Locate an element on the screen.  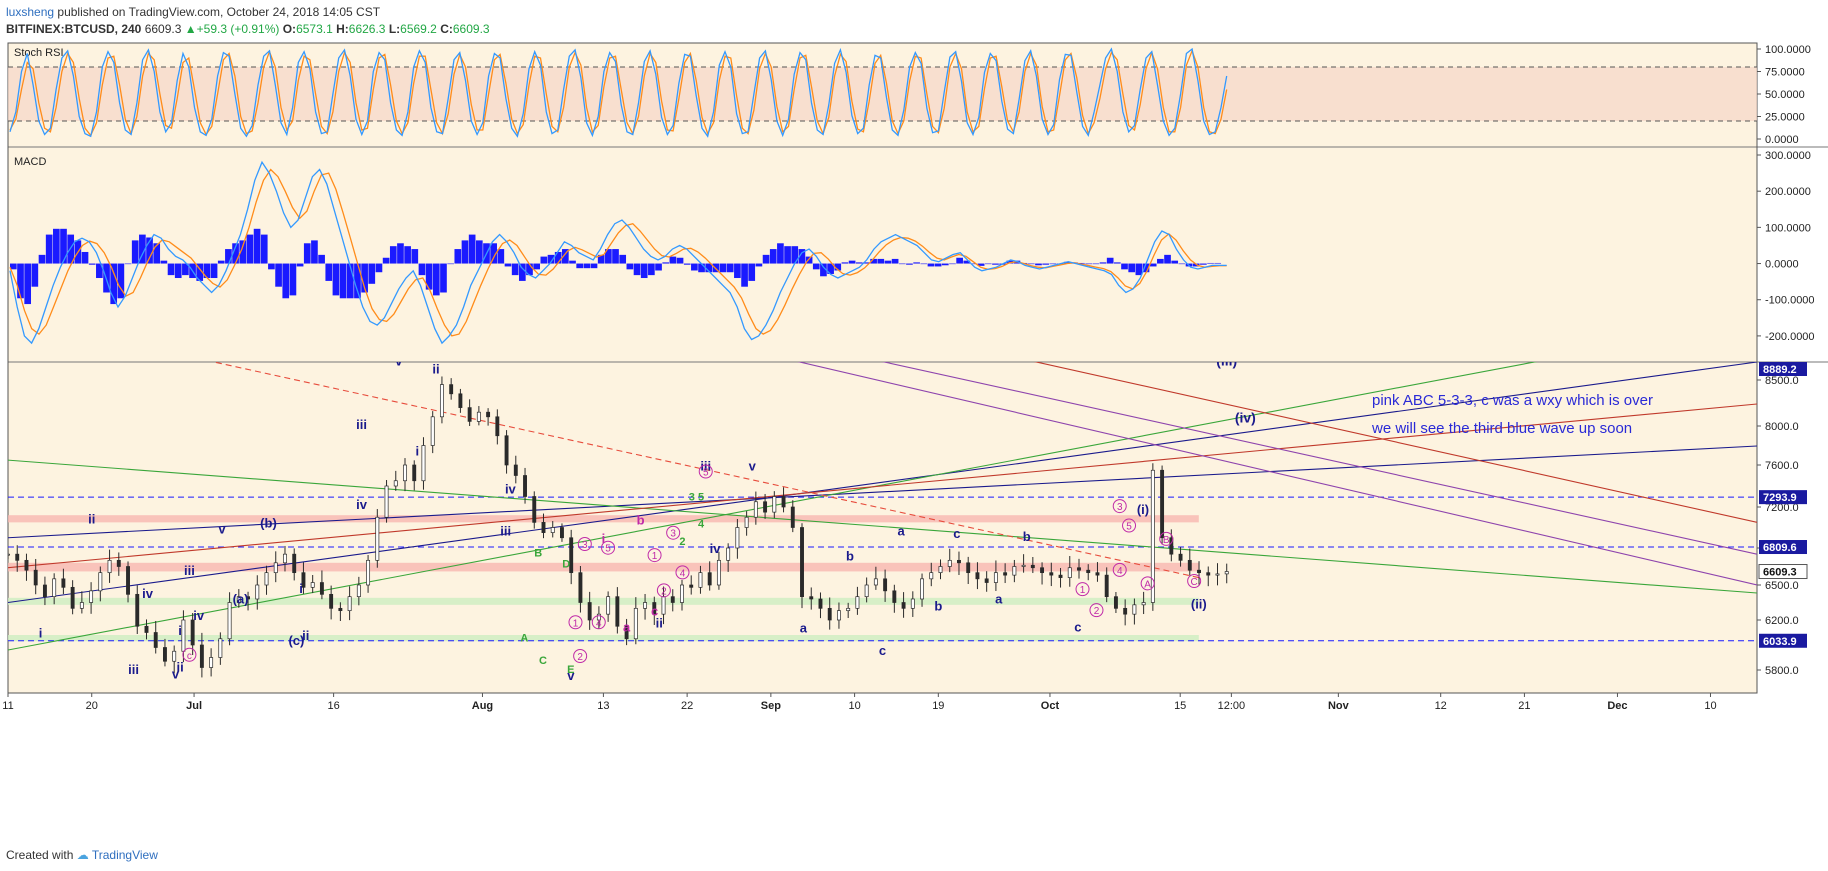
stoch-tick-label: 50.0000 is located at coordinates (1785, 95).